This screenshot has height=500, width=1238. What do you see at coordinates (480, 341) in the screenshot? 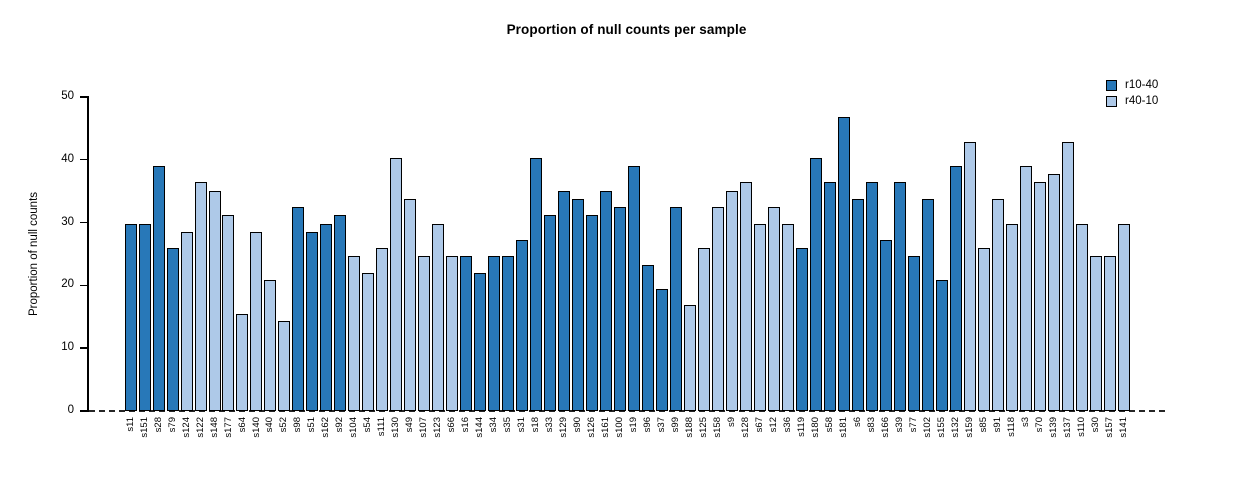
I see `bar-s144` at bounding box center [480, 341].